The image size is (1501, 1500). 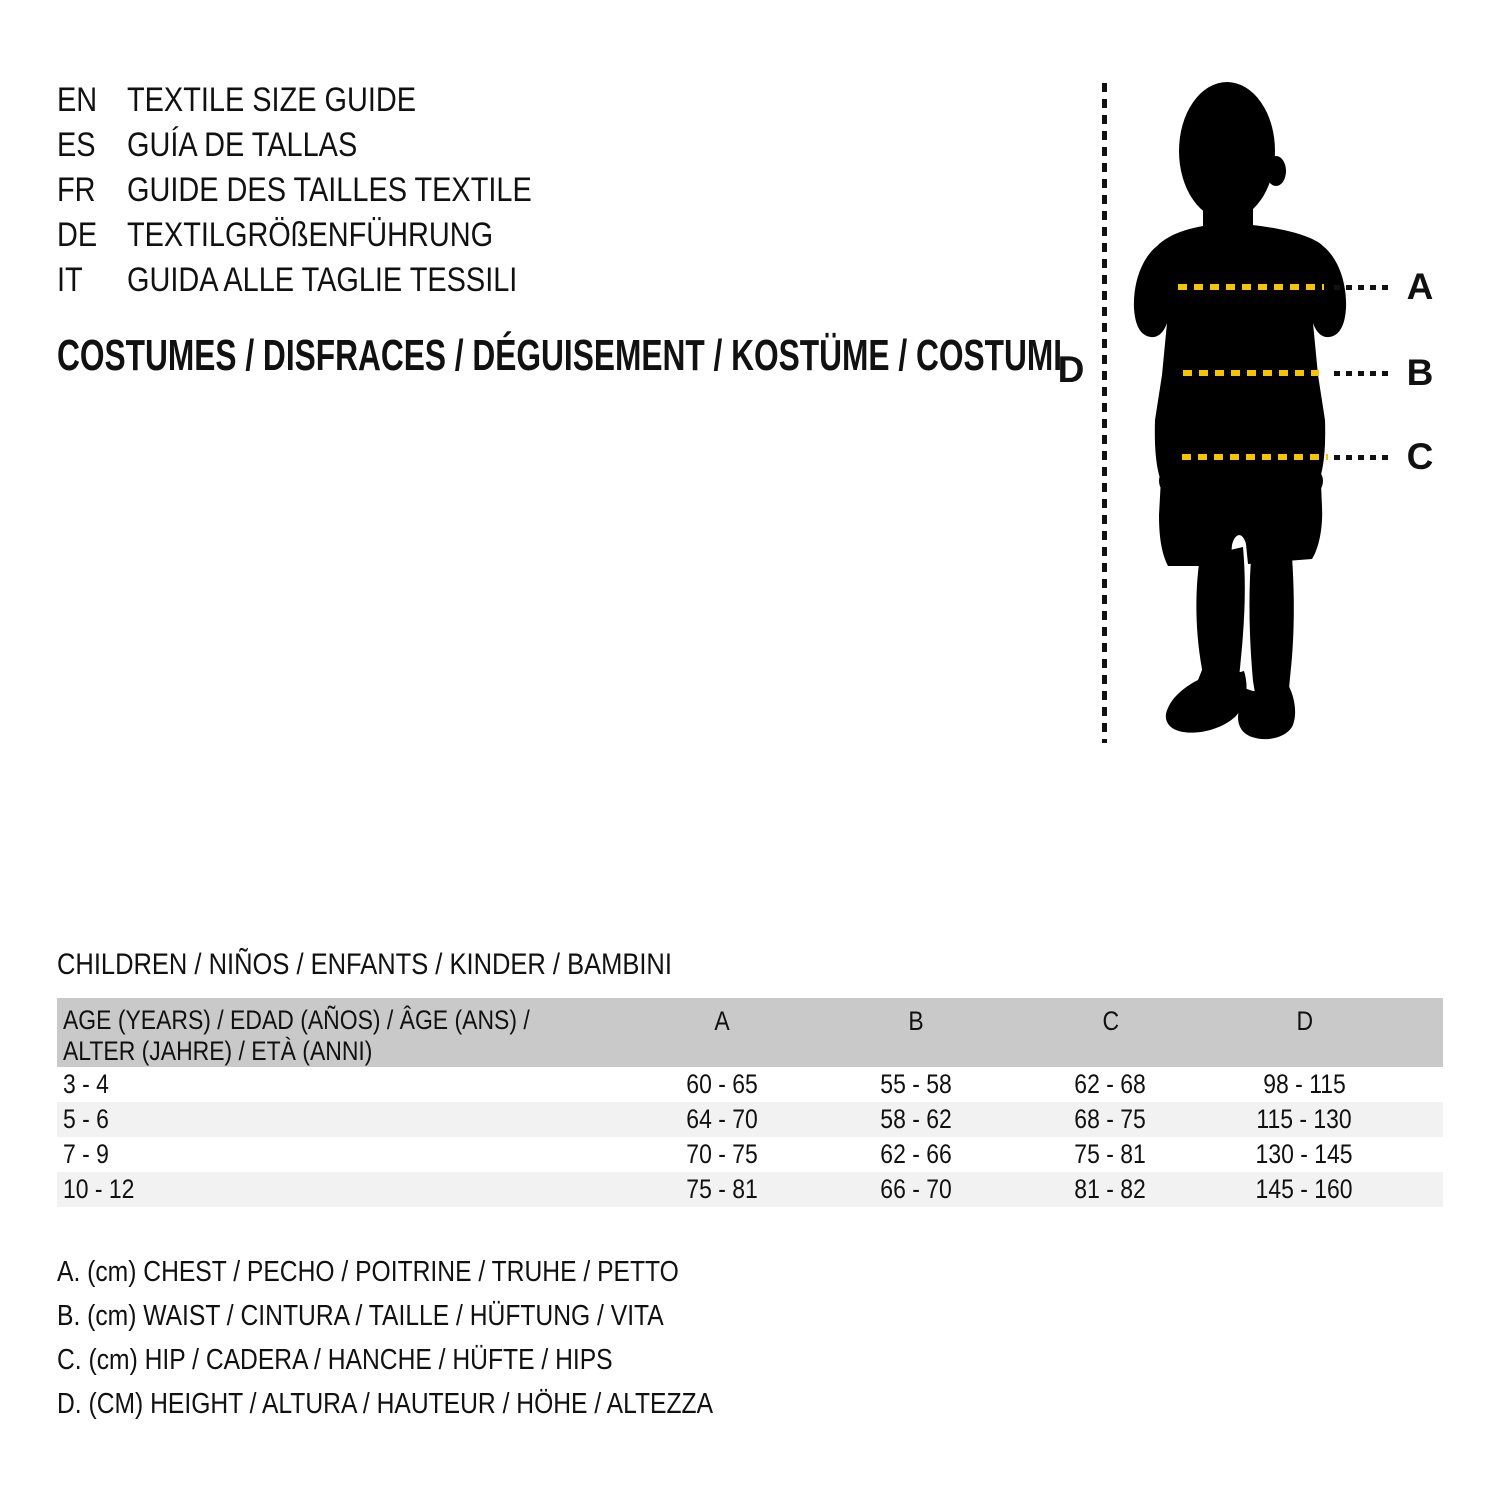 I want to click on language-row-fr: FR GUIDE DES TAILLES TEXTILE, so click(x=330, y=190).